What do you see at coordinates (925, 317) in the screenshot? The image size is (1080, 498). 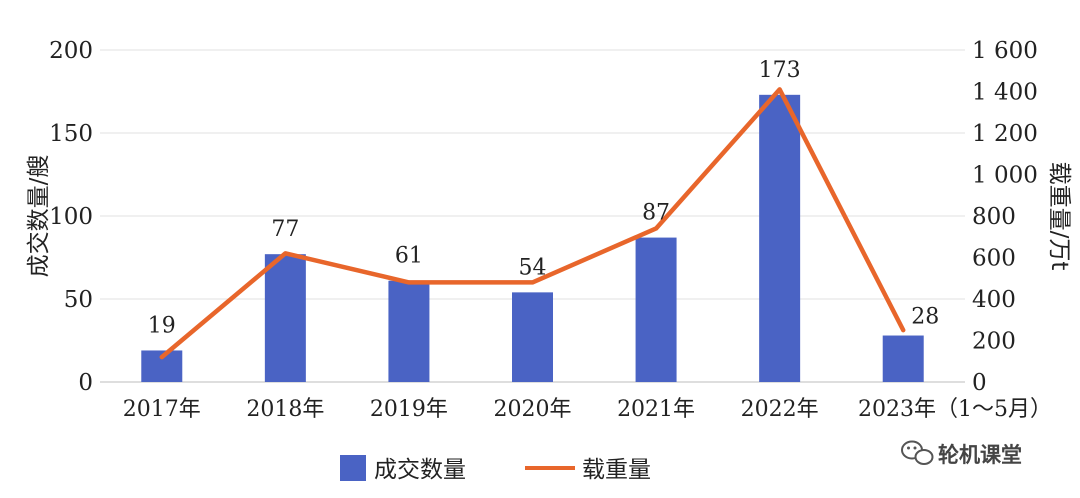 I see `data-label: 28` at bounding box center [925, 317].